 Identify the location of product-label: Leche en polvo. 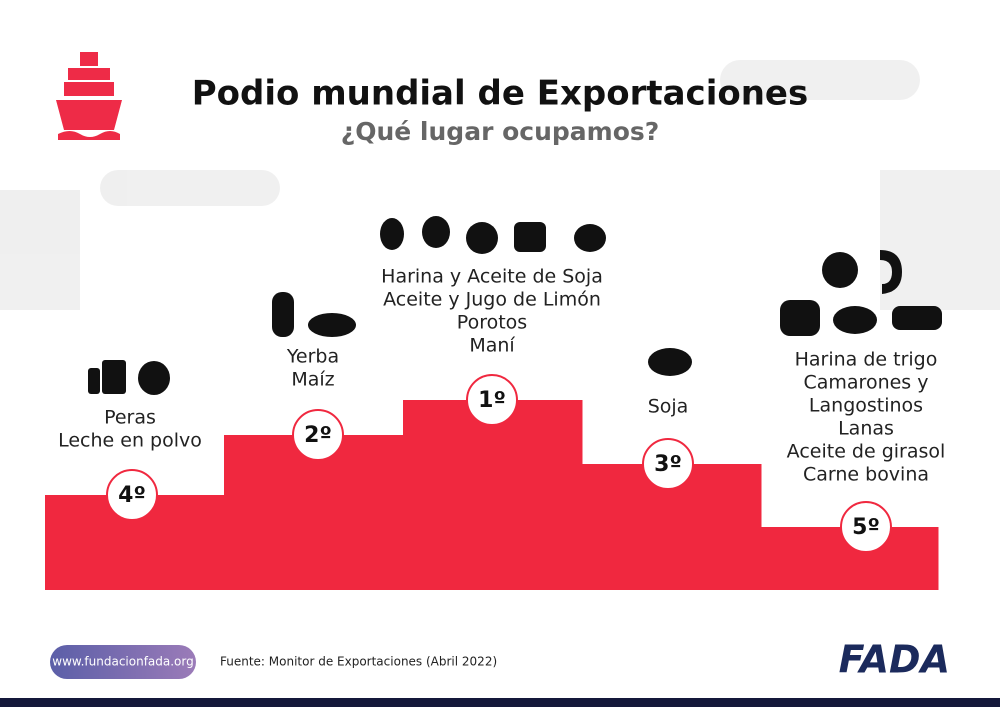
(130, 441).